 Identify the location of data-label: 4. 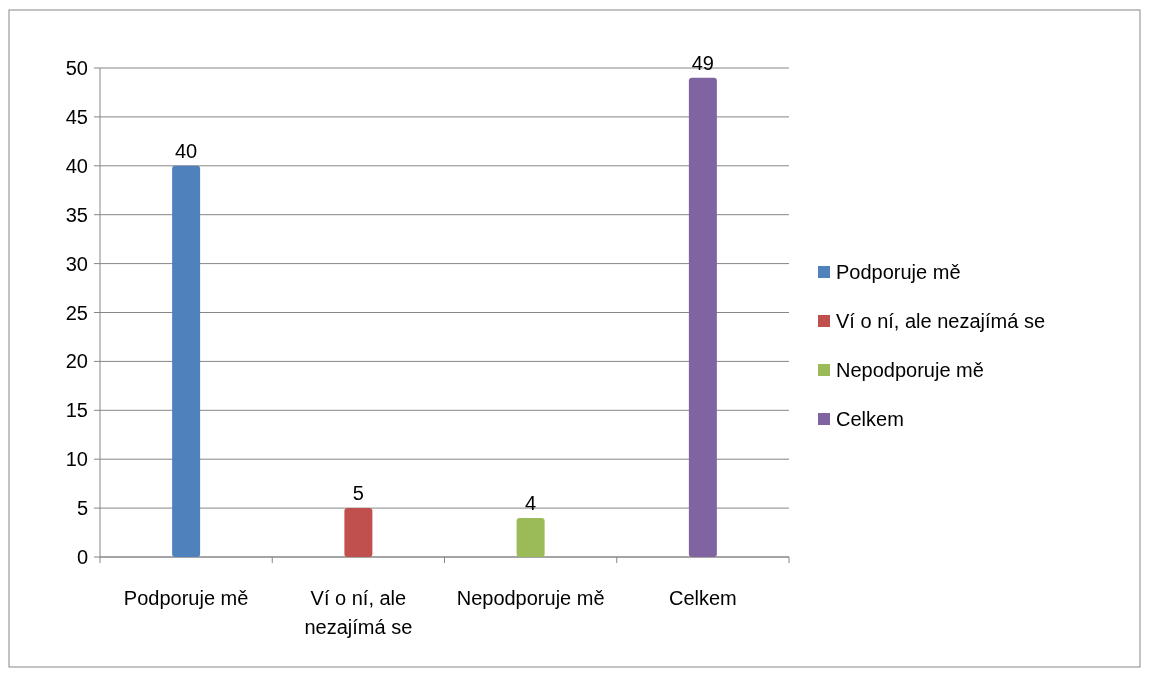
(531, 502).